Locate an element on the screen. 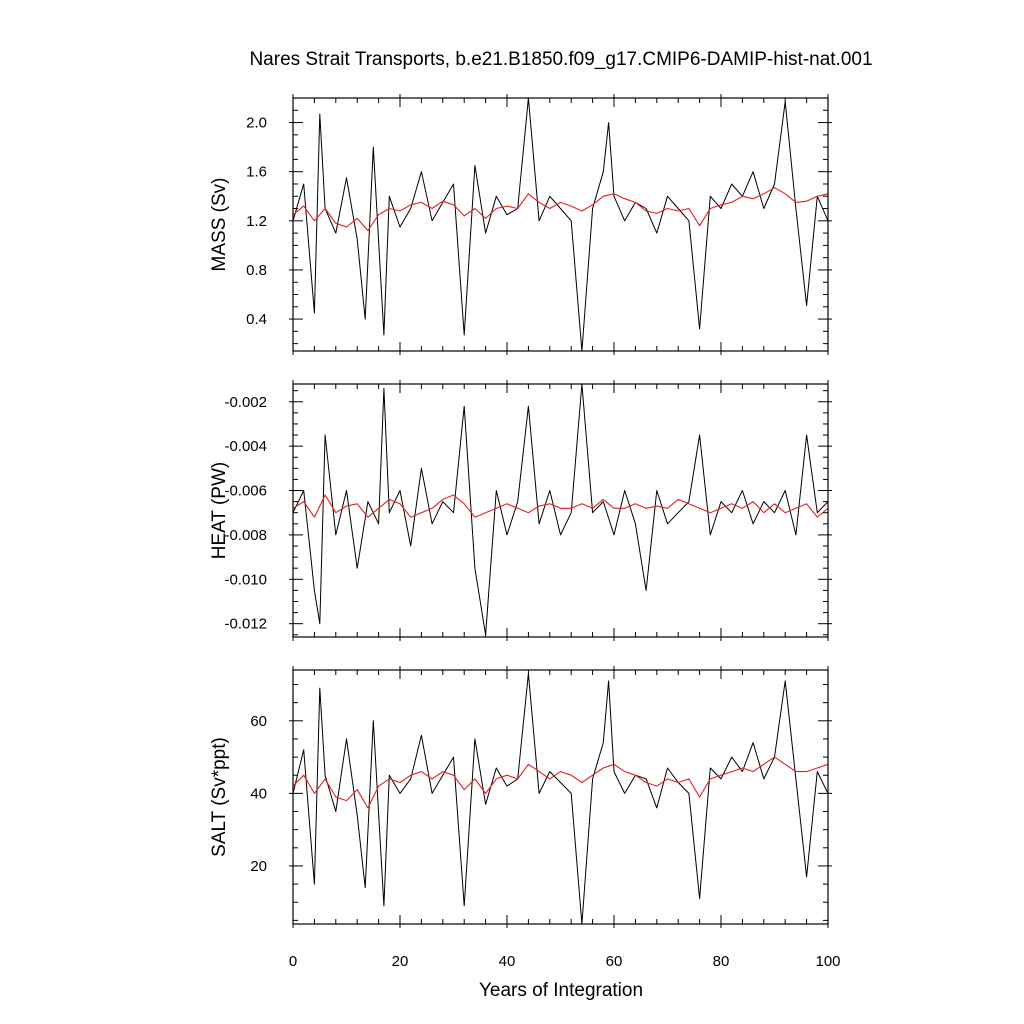 This screenshot has width=1024, height=1024. panel-3-series-1-line is located at coordinates (560, 799).